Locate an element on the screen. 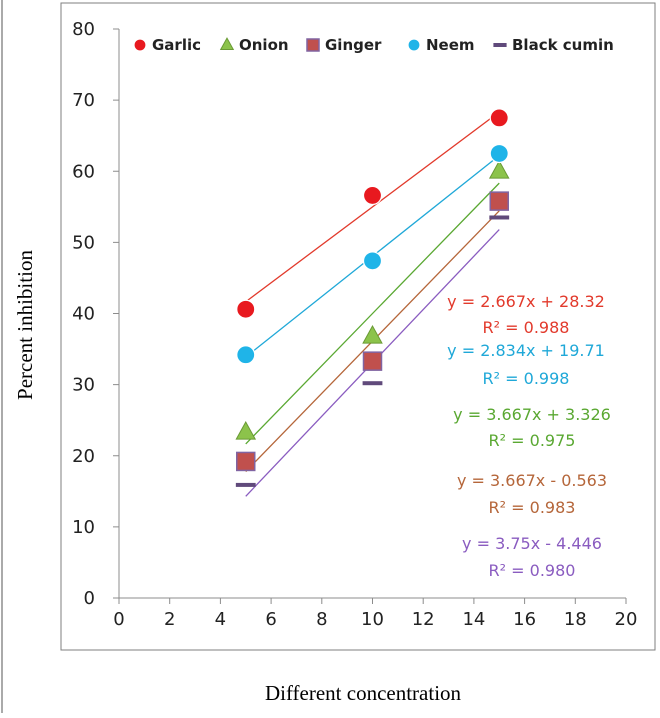 Image resolution: width=660 pixels, height=718 pixels. y-tick-label: 10 is located at coordinates (83, 527).